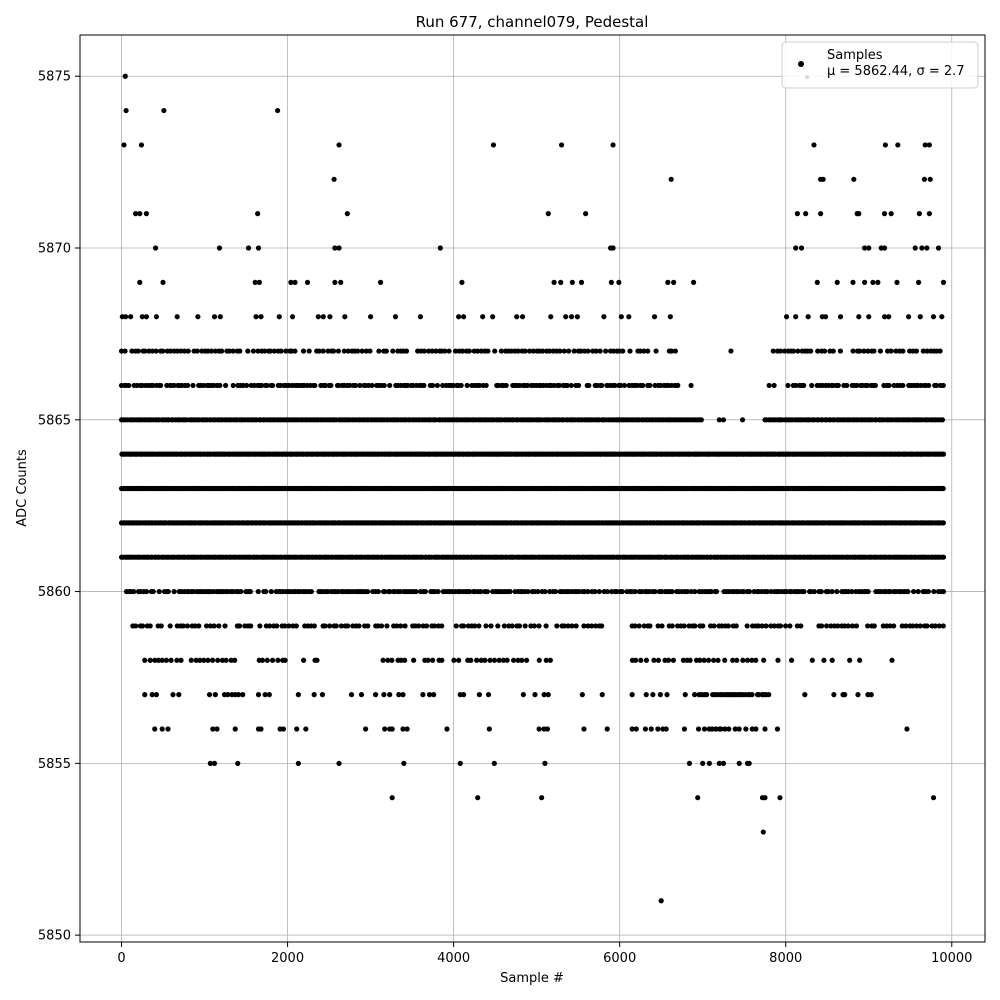 The image size is (1000, 1000). I want to click on y-tick-label: 5850, so click(54, 936).